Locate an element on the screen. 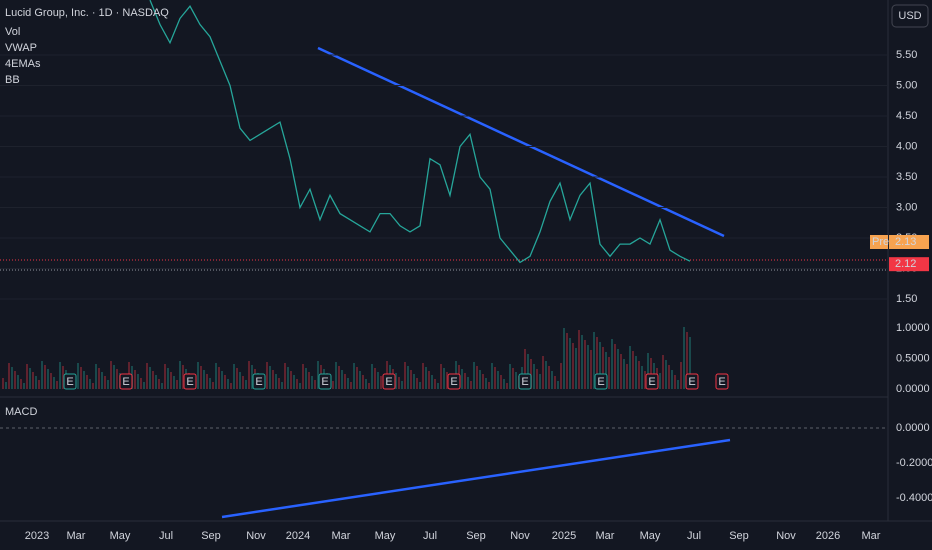  macd-tick-label: -0.4000 is located at coordinates (914, 498).